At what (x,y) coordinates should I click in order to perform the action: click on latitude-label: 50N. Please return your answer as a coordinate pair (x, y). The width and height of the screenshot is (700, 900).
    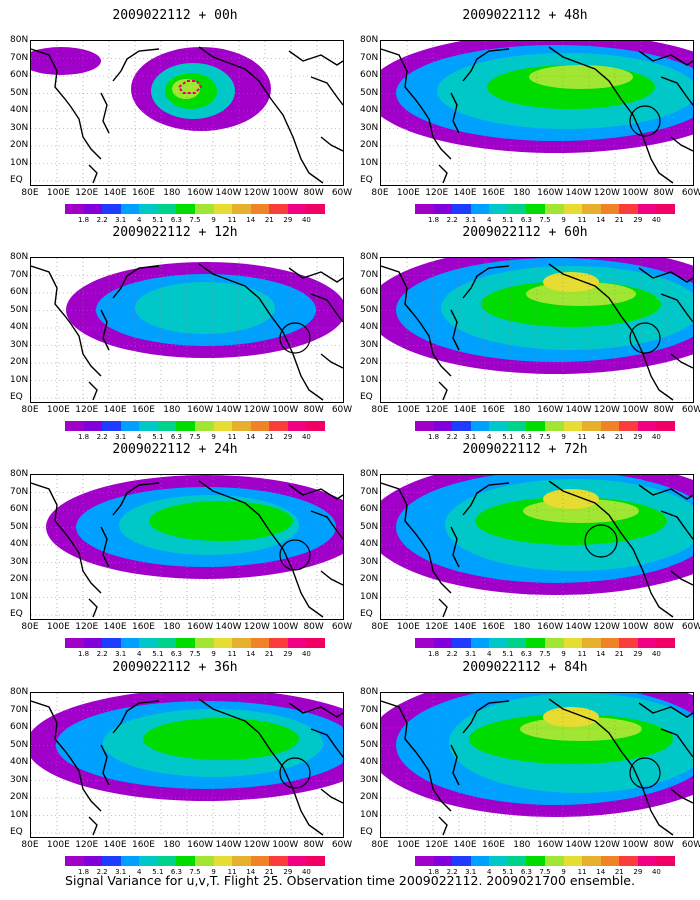
    Looking at the image, I should click on (19, 526).